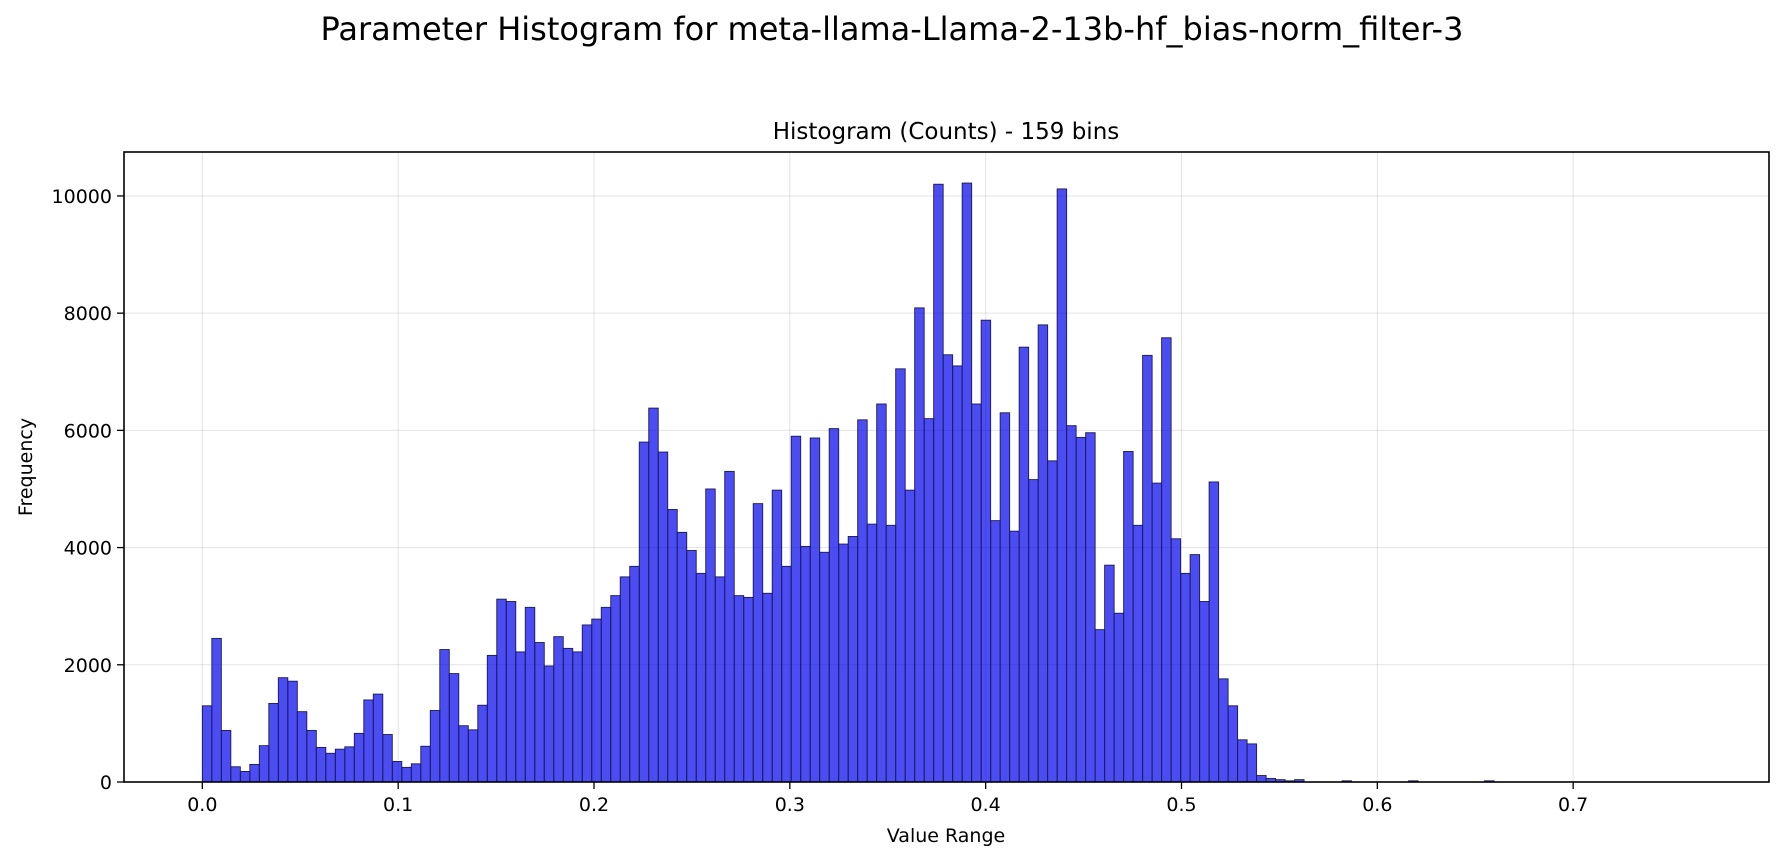 The width and height of the screenshot is (1784, 860). Describe the element at coordinates (106, 783) in the screenshot. I see `y-tick-label: 0` at that location.